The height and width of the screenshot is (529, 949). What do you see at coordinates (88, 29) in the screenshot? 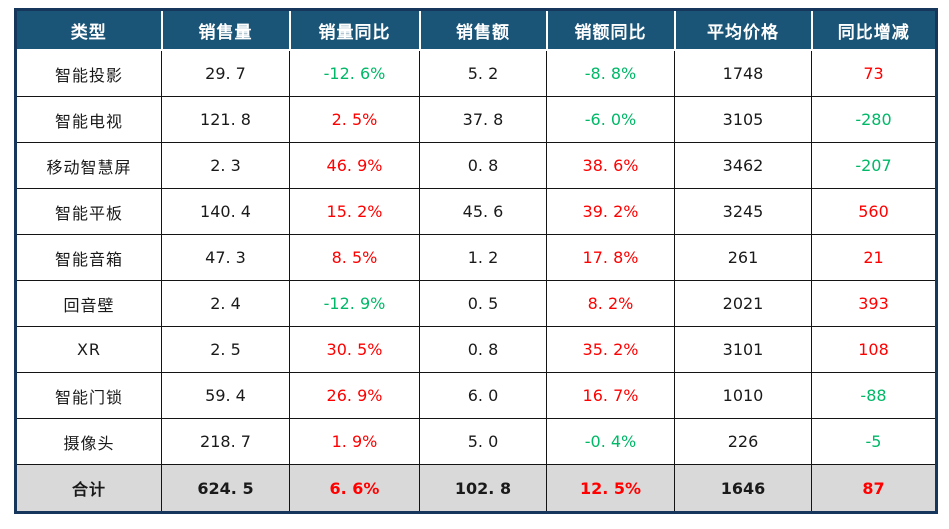
I see `header-cell-type: 类型` at bounding box center [88, 29].